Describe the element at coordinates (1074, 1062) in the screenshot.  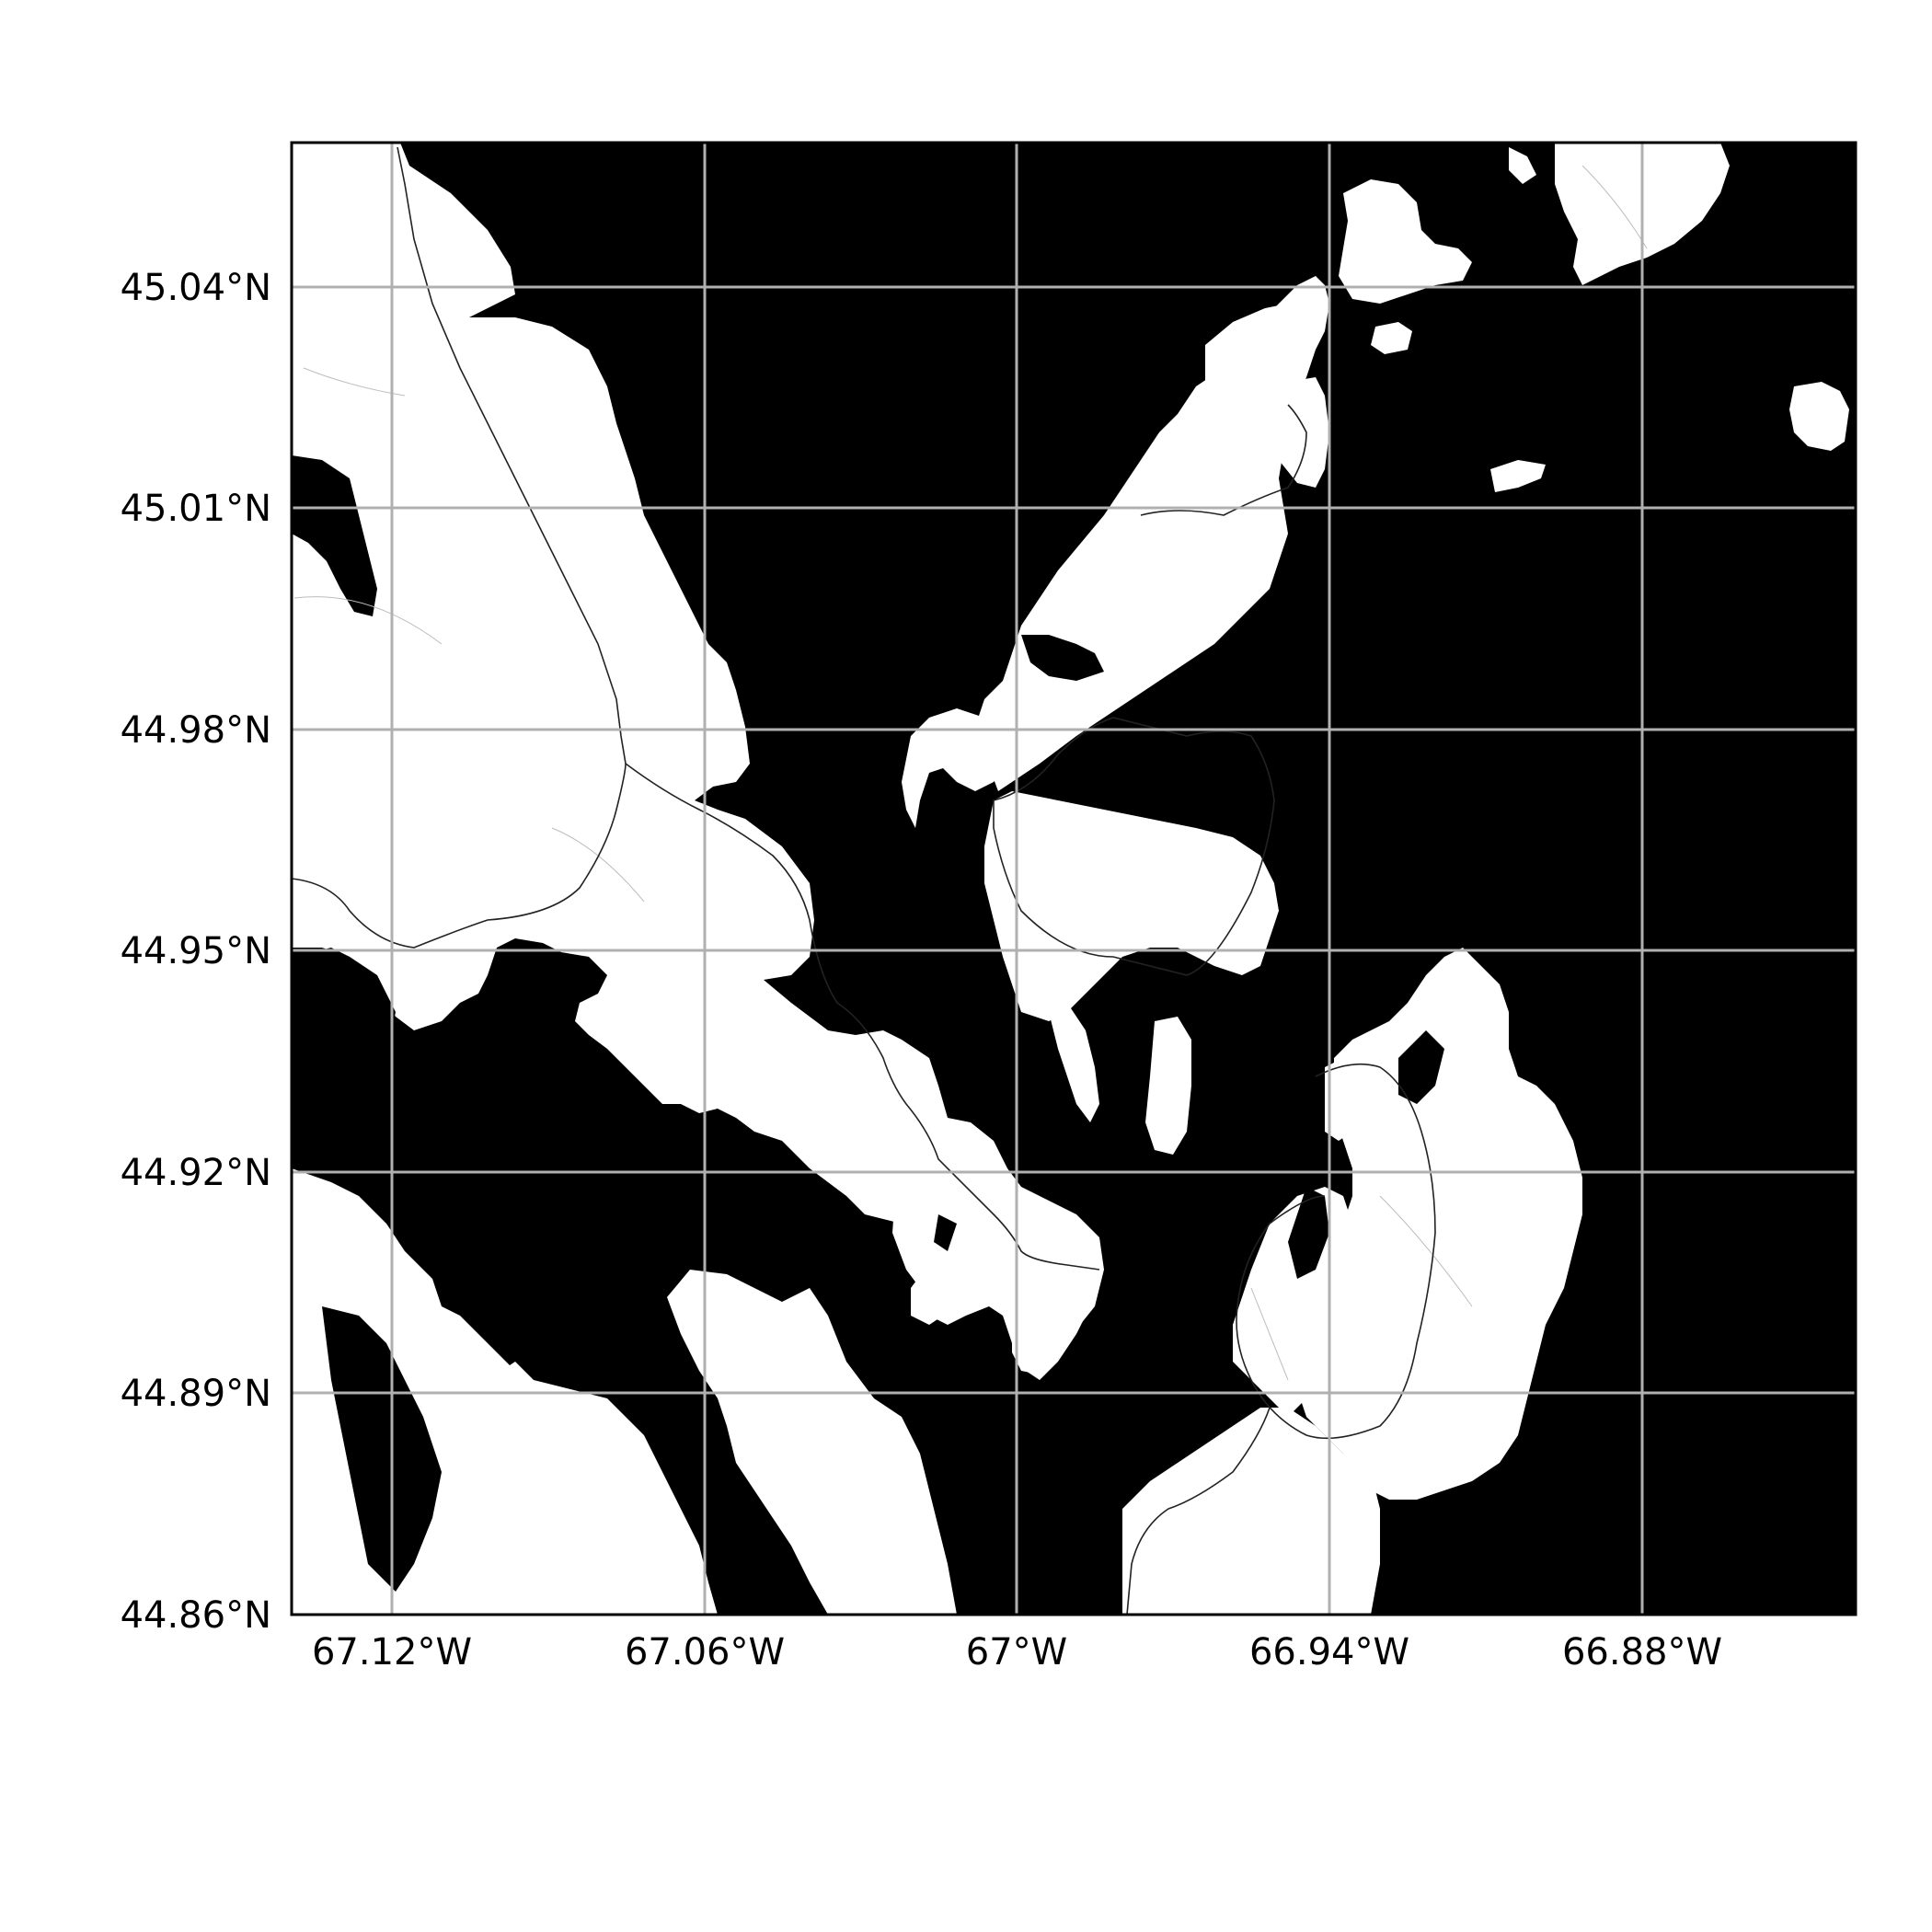
I see `land-finger-south` at that location.